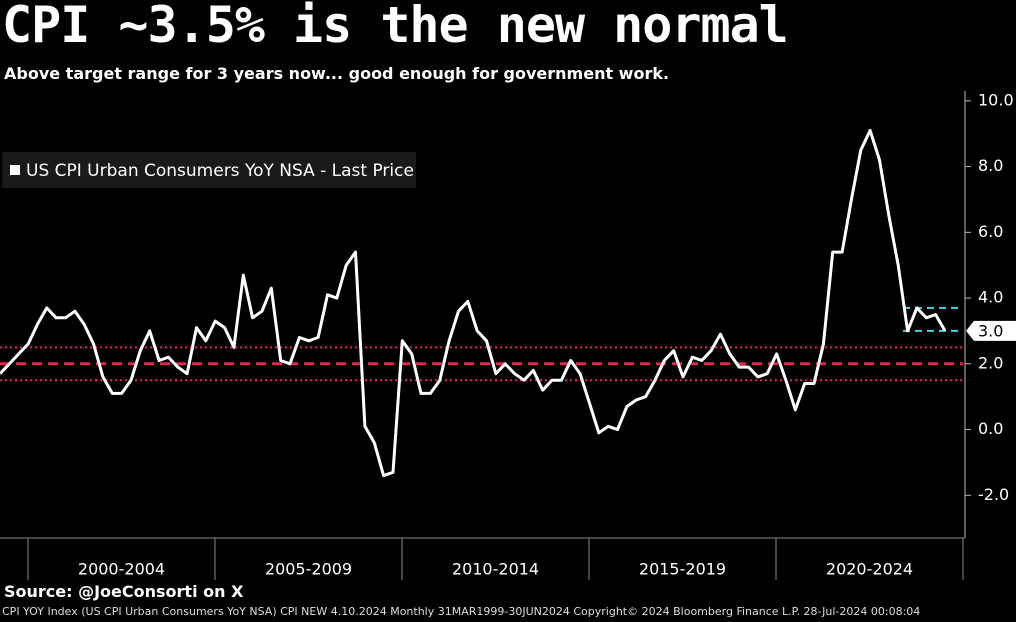 The width and height of the screenshot is (1016, 622). What do you see at coordinates (993, 494) in the screenshot?
I see `y-tick-label: -2.0` at bounding box center [993, 494].